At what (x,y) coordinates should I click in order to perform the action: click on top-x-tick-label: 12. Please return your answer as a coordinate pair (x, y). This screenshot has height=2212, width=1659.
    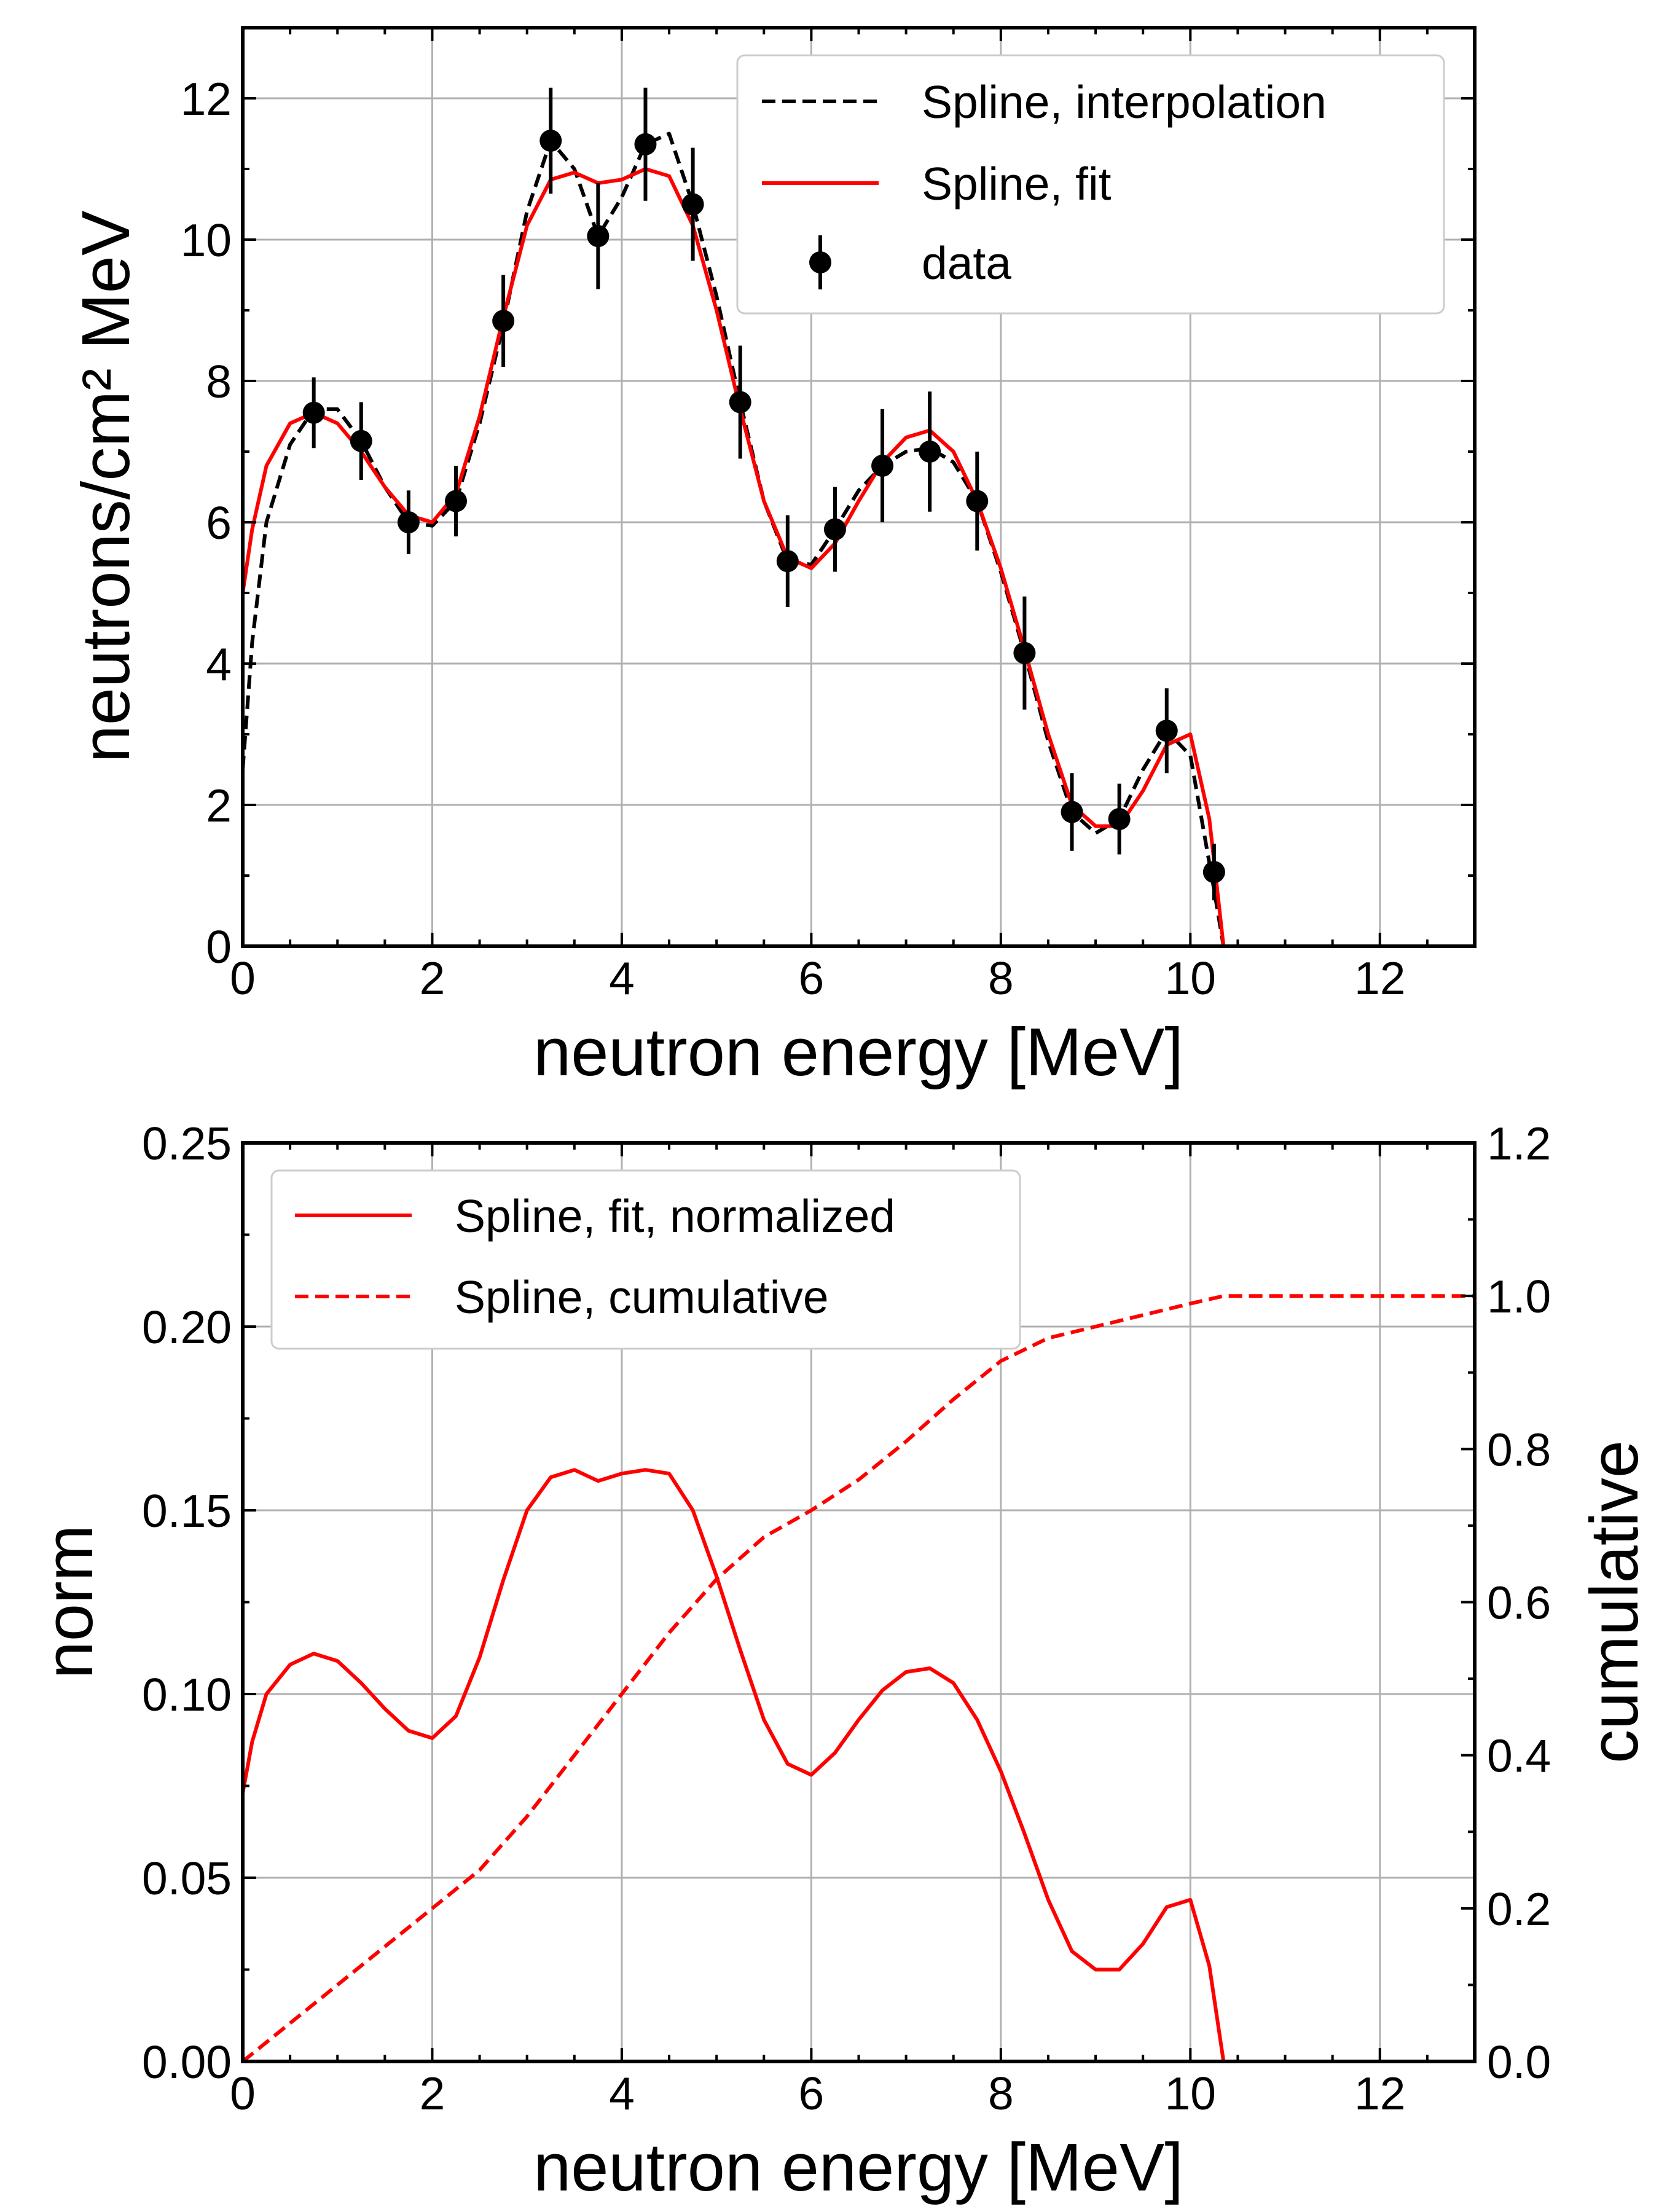
    Looking at the image, I should click on (1379, 978).